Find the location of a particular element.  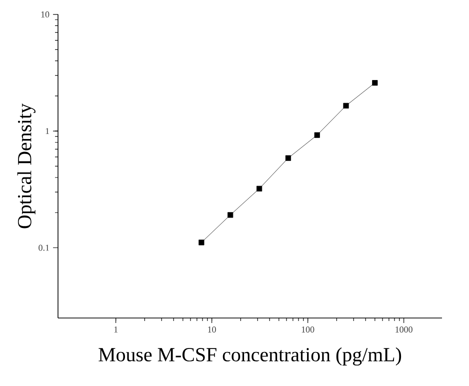

x-tick-label: 1 is located at coordinates (116, 329).